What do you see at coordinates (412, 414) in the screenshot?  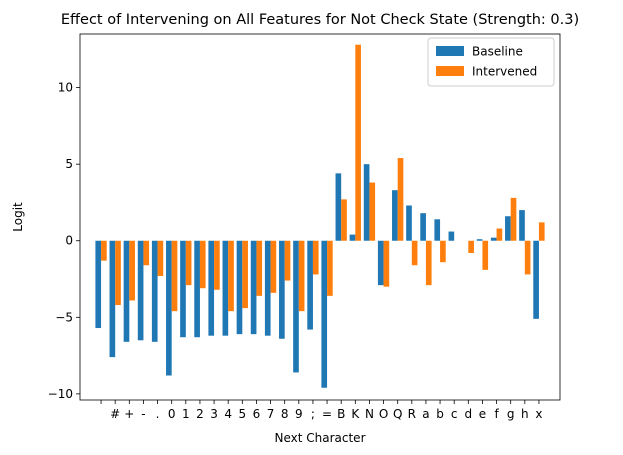 I see `x-tick-label: R` at bounding box center [412, 414].